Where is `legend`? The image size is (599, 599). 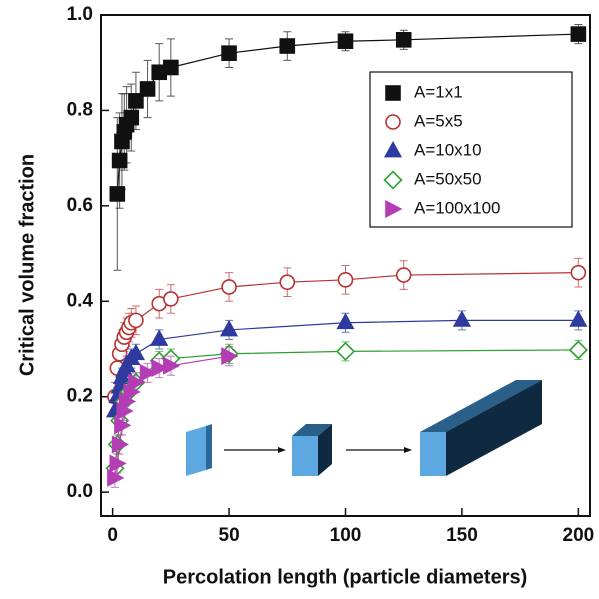
legend is located at coordinates (471, 149).